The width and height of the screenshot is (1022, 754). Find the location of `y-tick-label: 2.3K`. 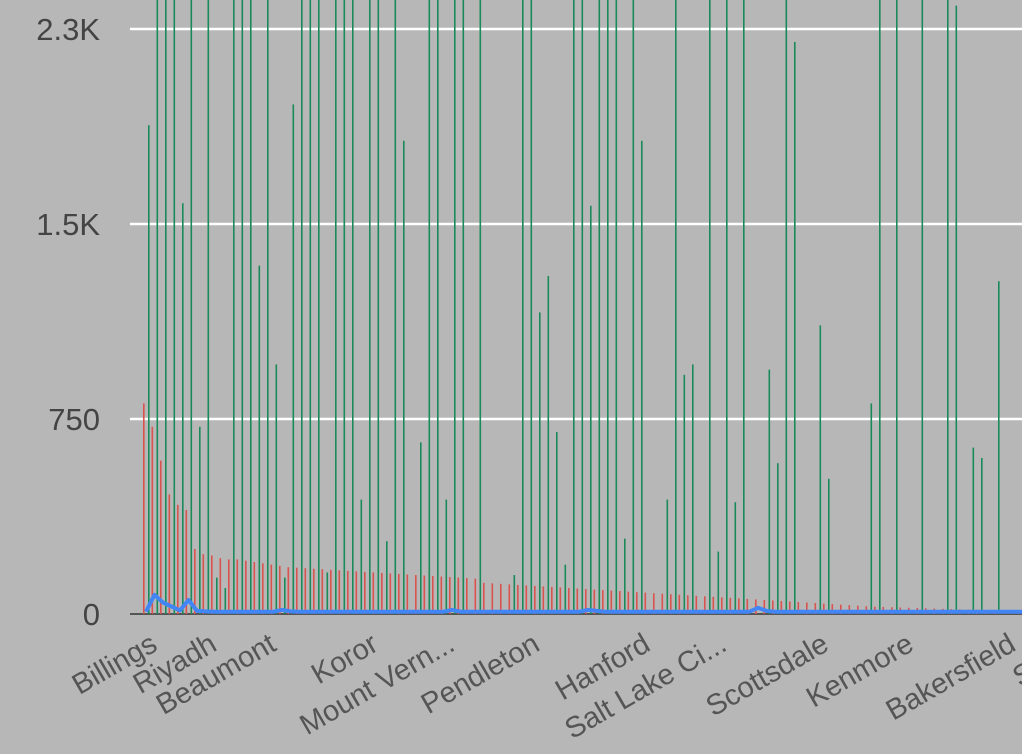

y-tick-label: 2.3K is located at coordinates (68, 29).